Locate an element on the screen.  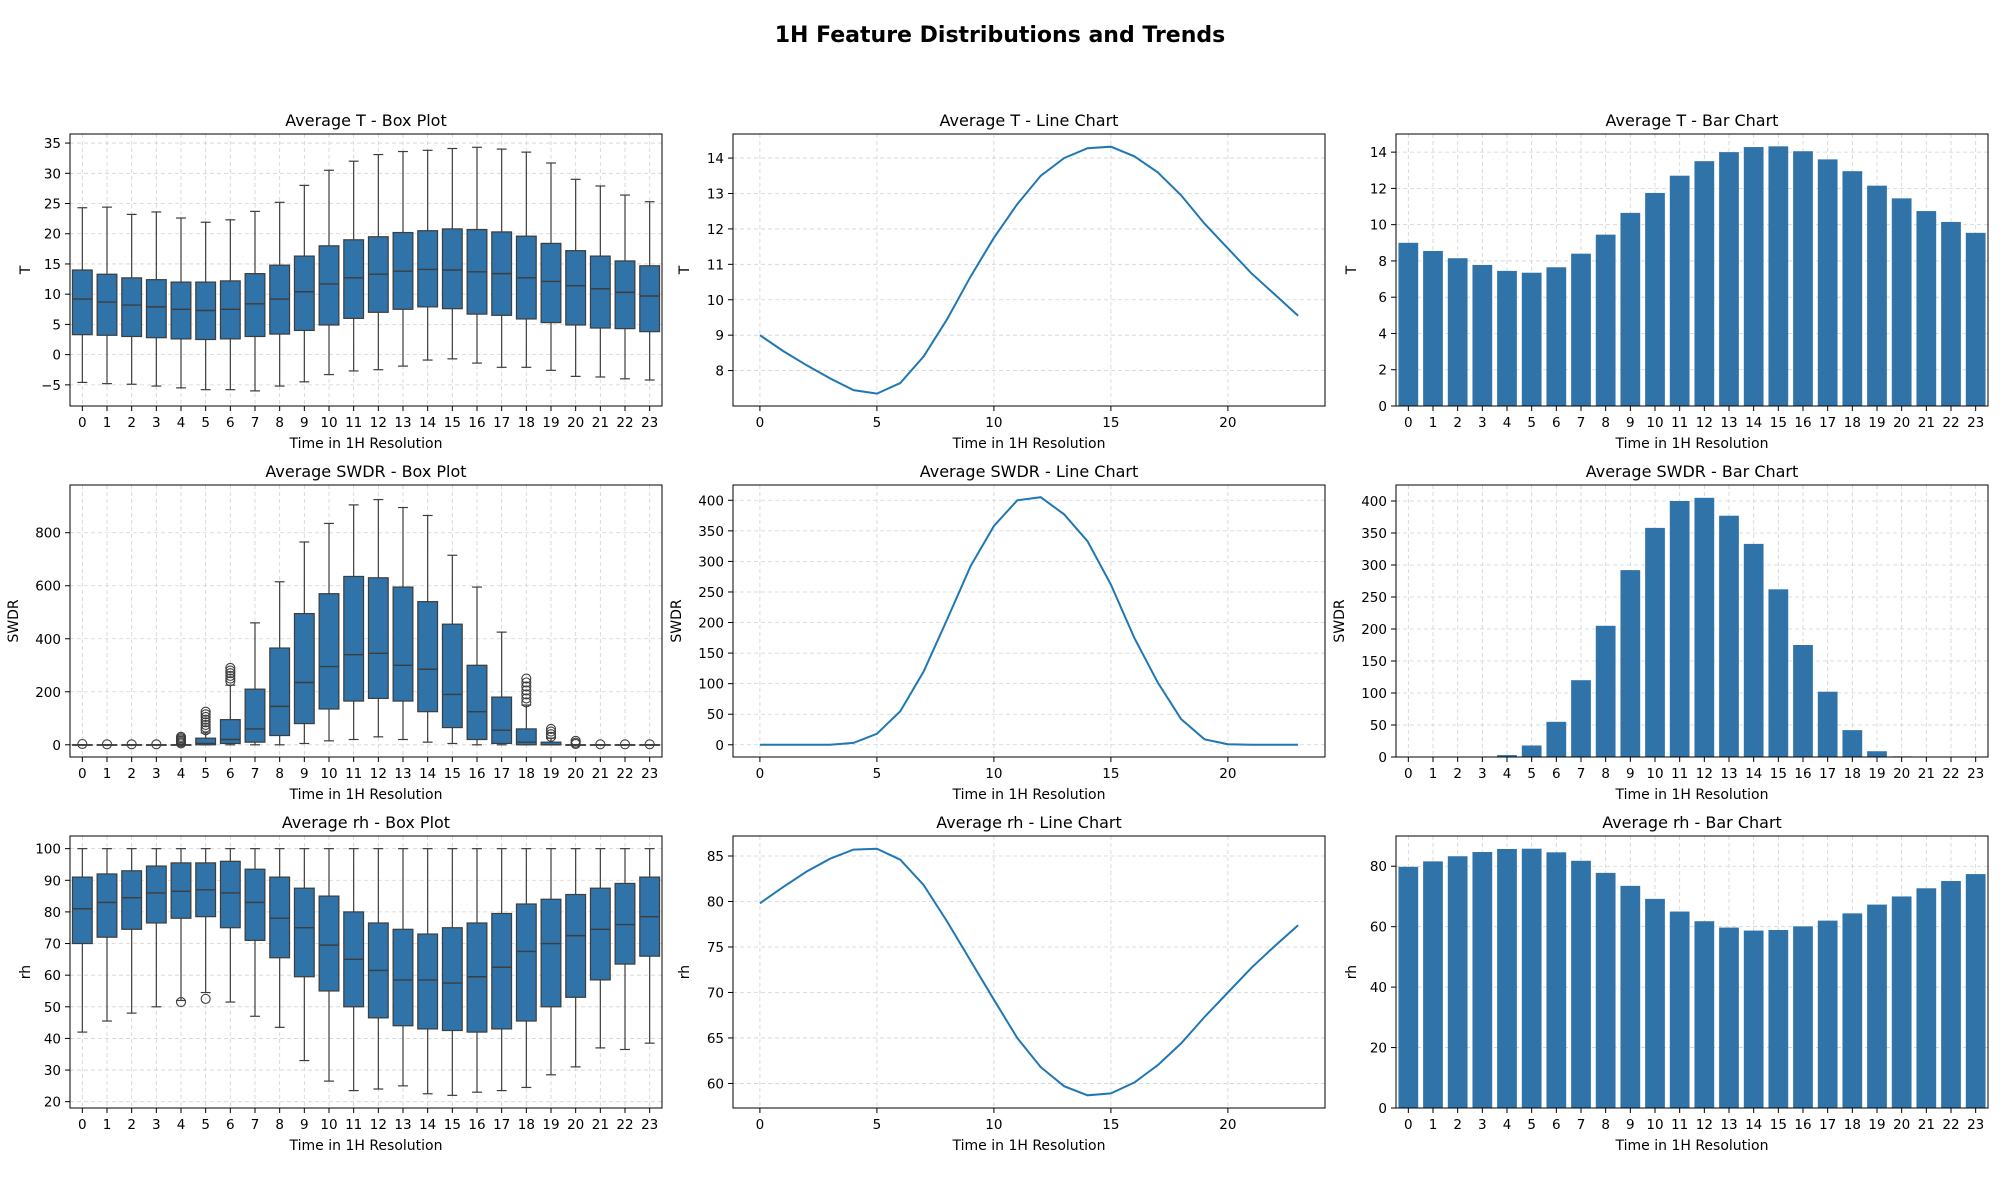
swdr-box-xtick-label: 1 is located at coordinates (107, 774).